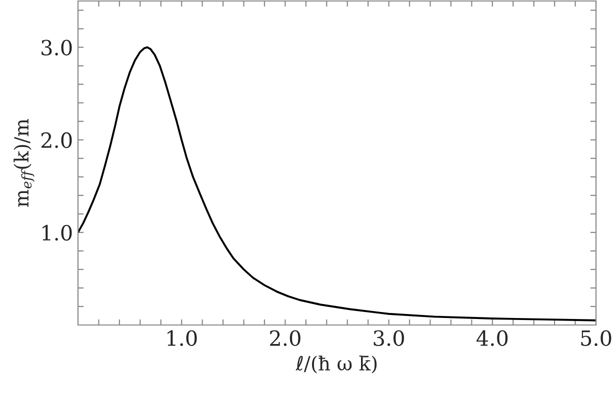 The height and width of the screenshot is (398, 613). What do you see at coordinates (336, 365) in the screenshot?
I see `x-axis-title: ℓ/(ħ ω k̄)` at bounding box center [336, 365].